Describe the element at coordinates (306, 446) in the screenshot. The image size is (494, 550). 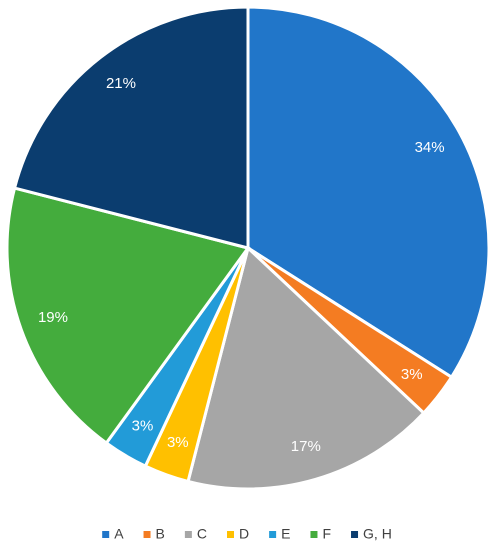
I see `value-label: 17%` at that location.